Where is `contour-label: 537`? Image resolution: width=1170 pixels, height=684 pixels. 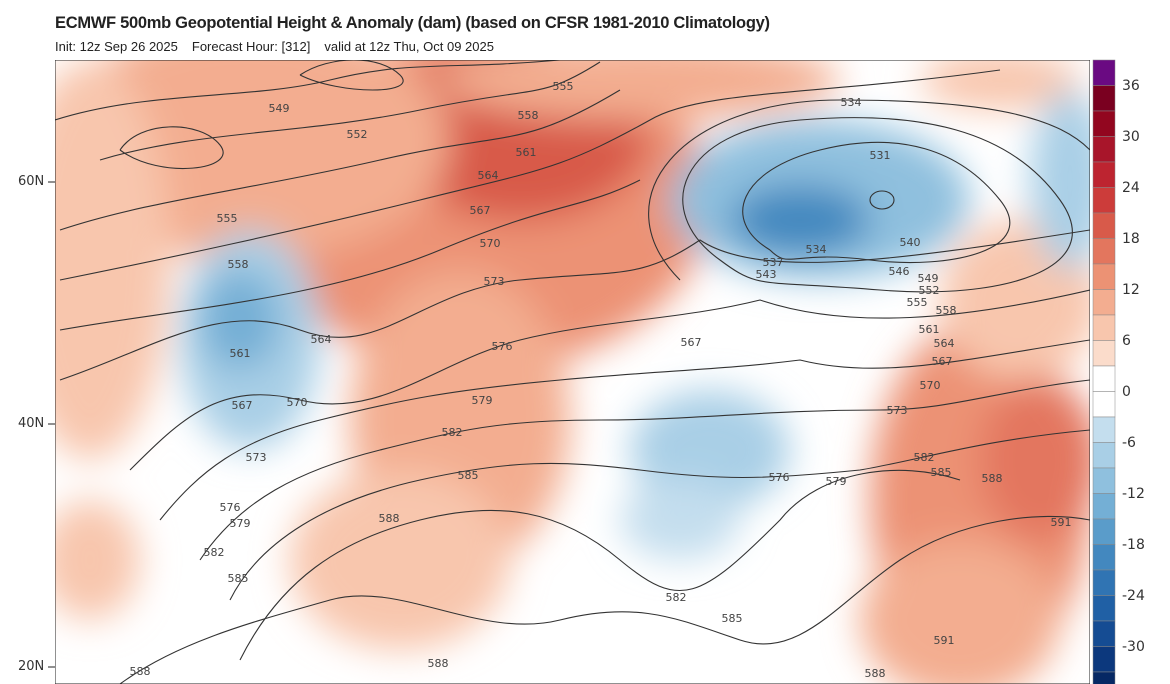 contour-label: 537 is located at coordinates (773, 262).